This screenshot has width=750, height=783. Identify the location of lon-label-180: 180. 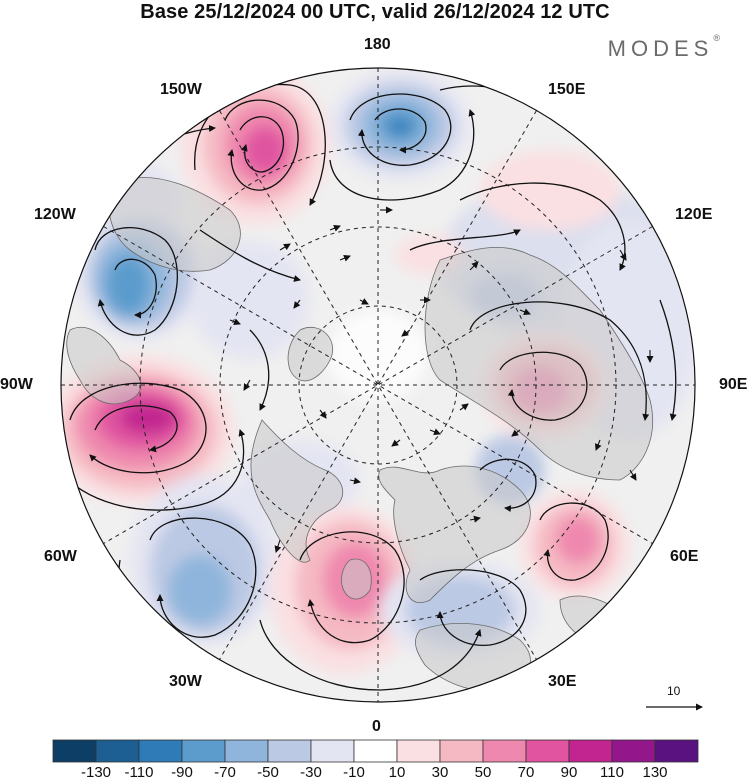
(377, 44).